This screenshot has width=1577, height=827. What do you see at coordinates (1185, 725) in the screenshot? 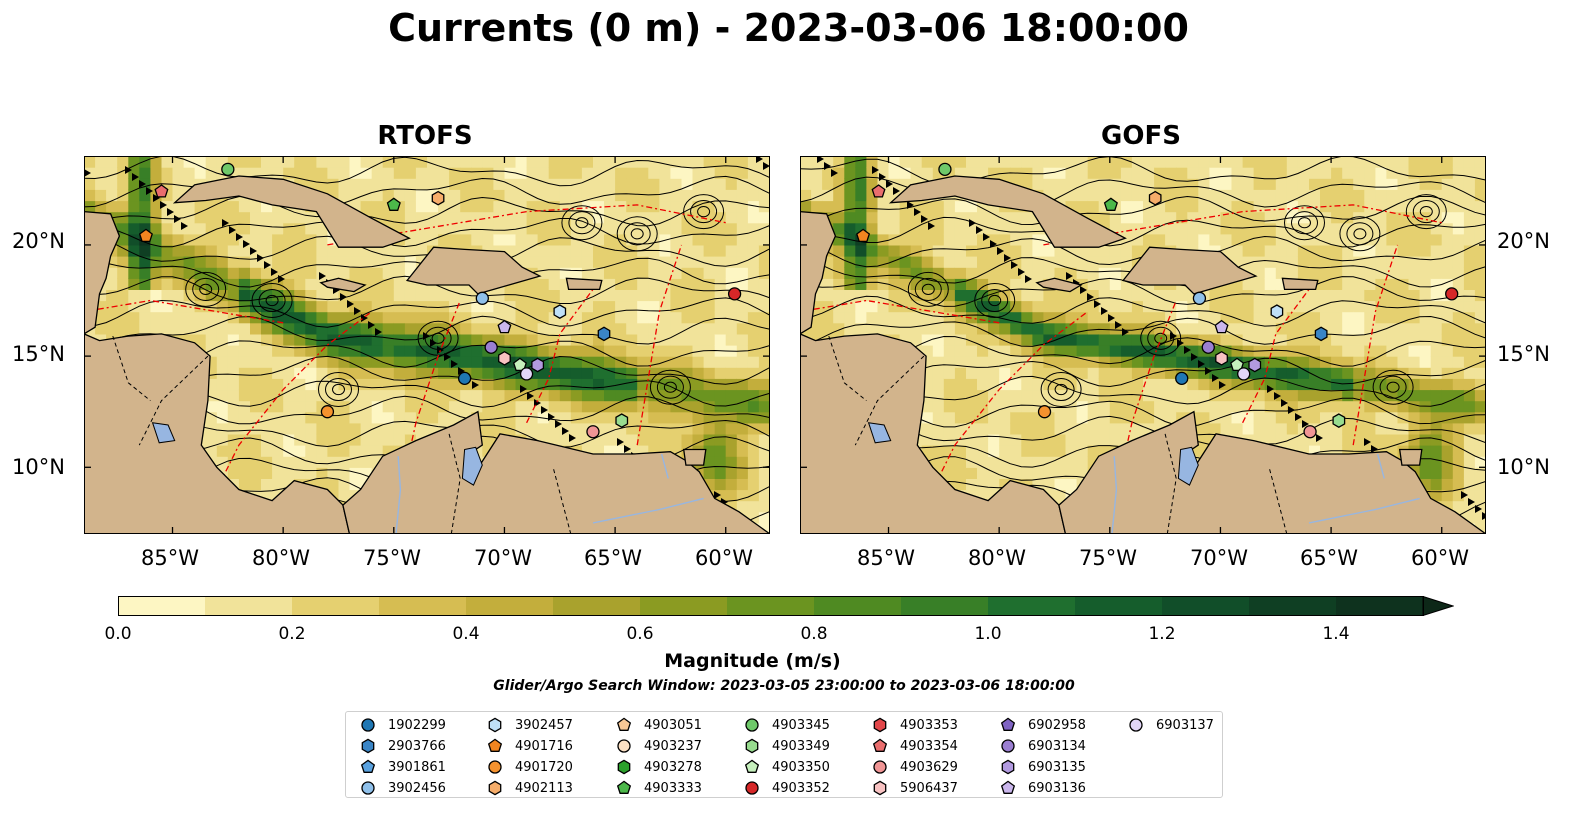
I see `legend-label: 6903137` at bounding box center [1185, 725].